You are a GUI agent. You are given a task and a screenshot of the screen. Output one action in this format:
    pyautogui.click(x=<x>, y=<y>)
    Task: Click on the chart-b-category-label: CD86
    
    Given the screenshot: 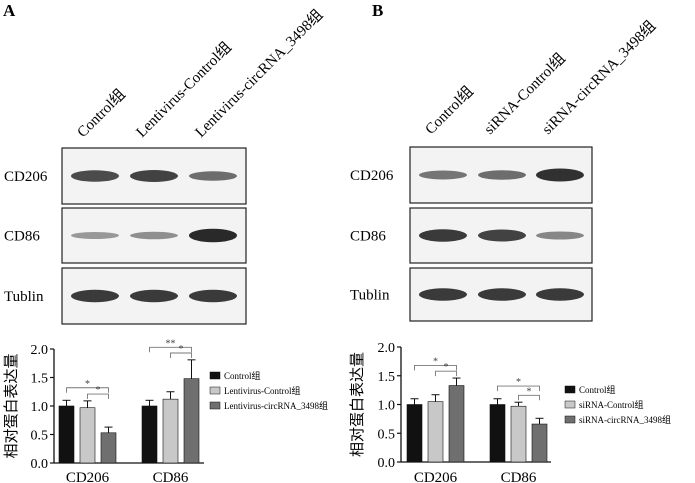 What is the action you would take?
    pyautogui.click(x=519, y=476)
    